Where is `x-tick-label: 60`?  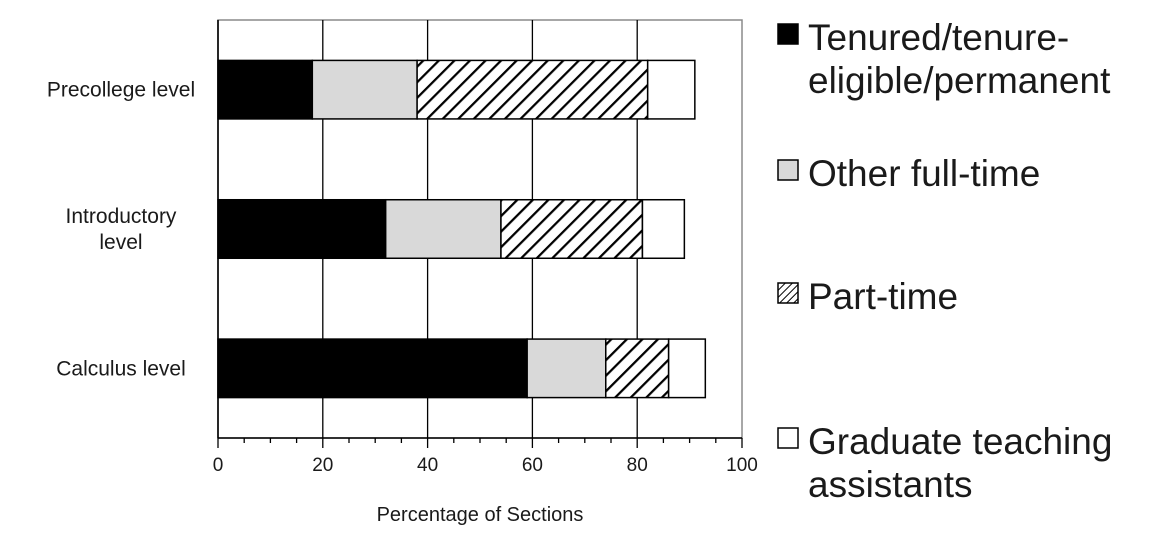 x-tick-label: 60 is located at coordinates (532, 465).